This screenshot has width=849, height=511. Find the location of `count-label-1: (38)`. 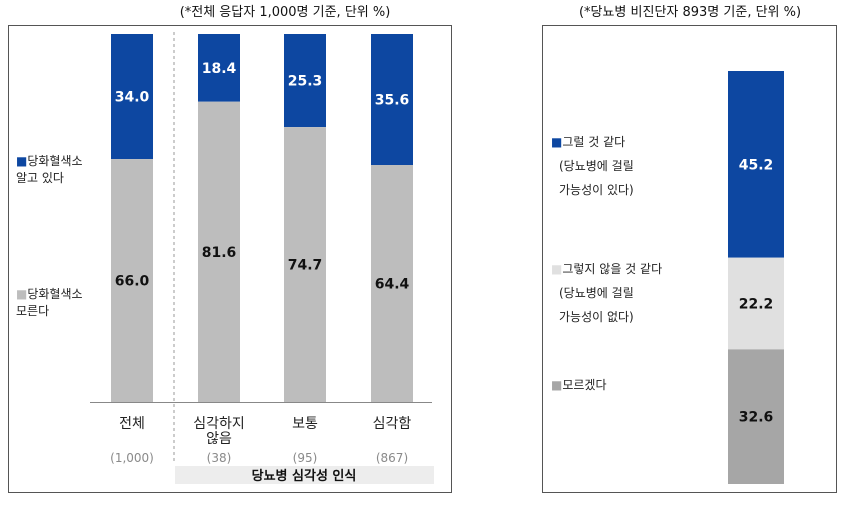

count-label-1: (38) is located at coordinates (219, 458).